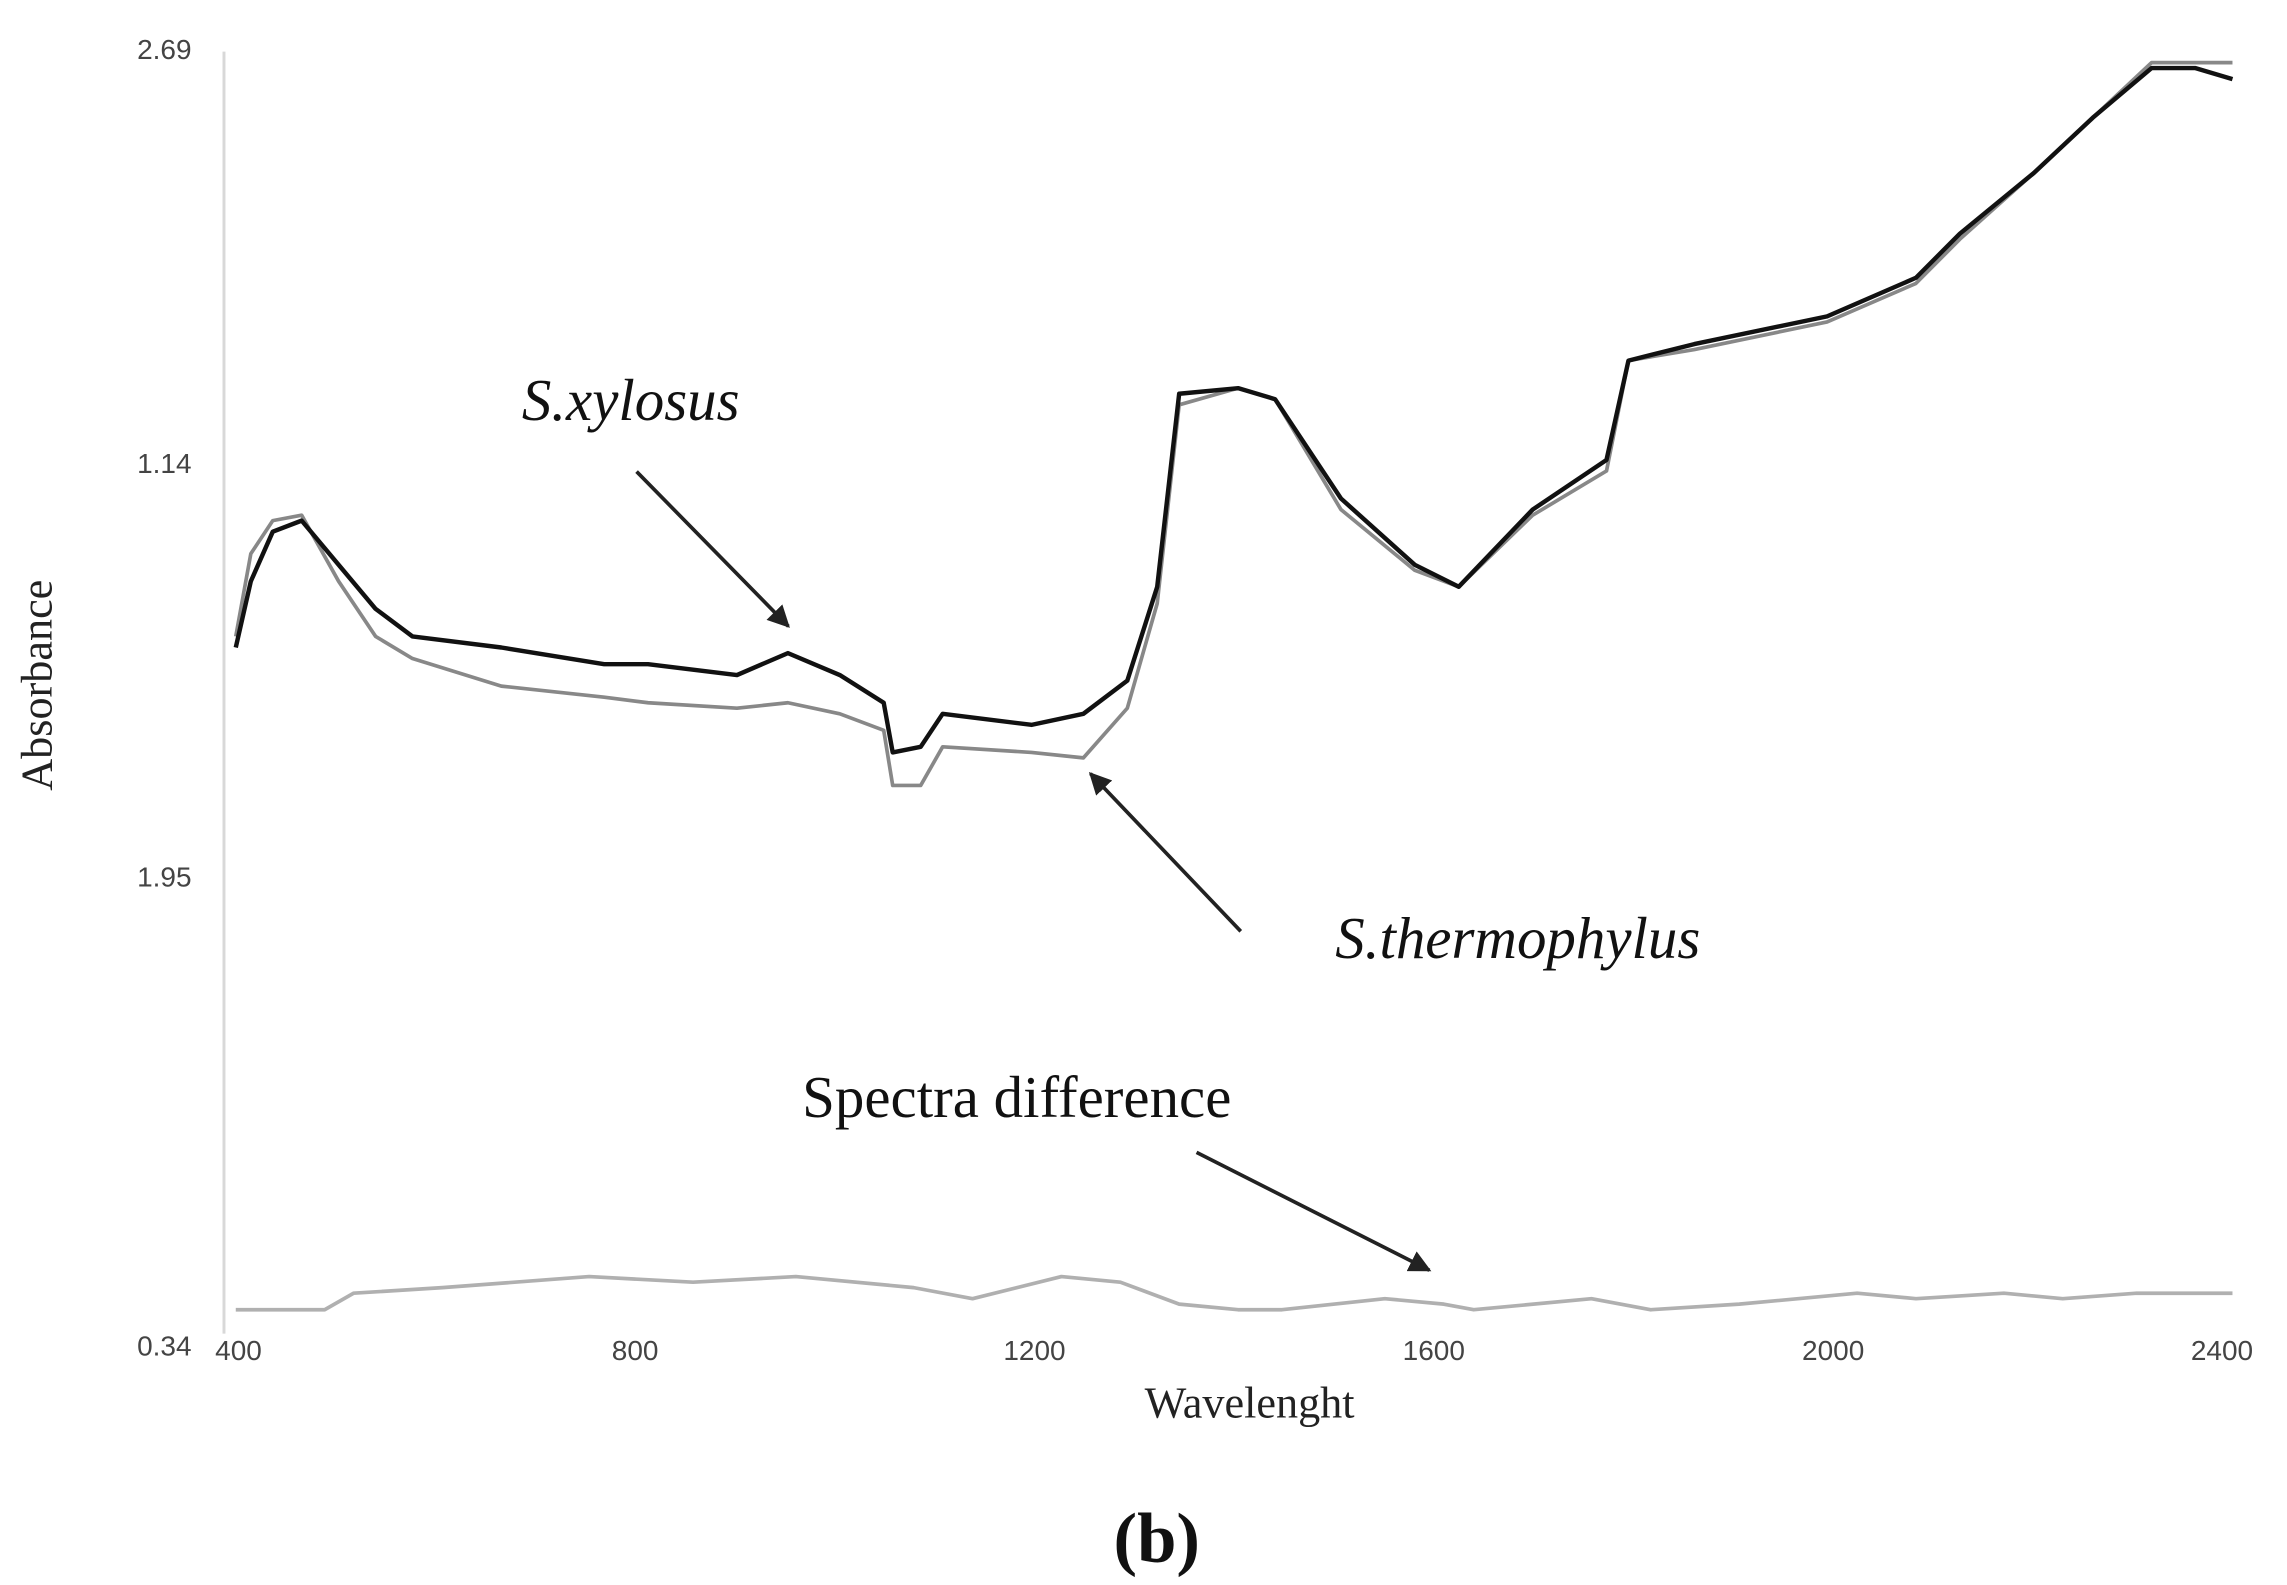 Image resolution: width=2287 pixels, height=1585 pixels. What do you see at coordinates (164, 463) in the screenshot?
I see `y-tick-label: 1.14` at bounding box center [164, 463].